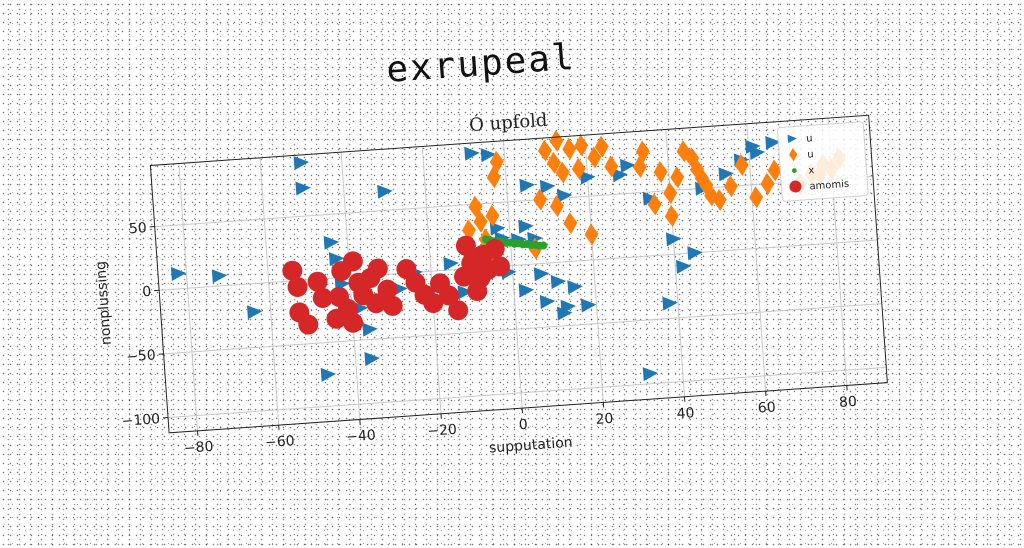  I want to click on x-tick-label: 40, so click(685, 413).